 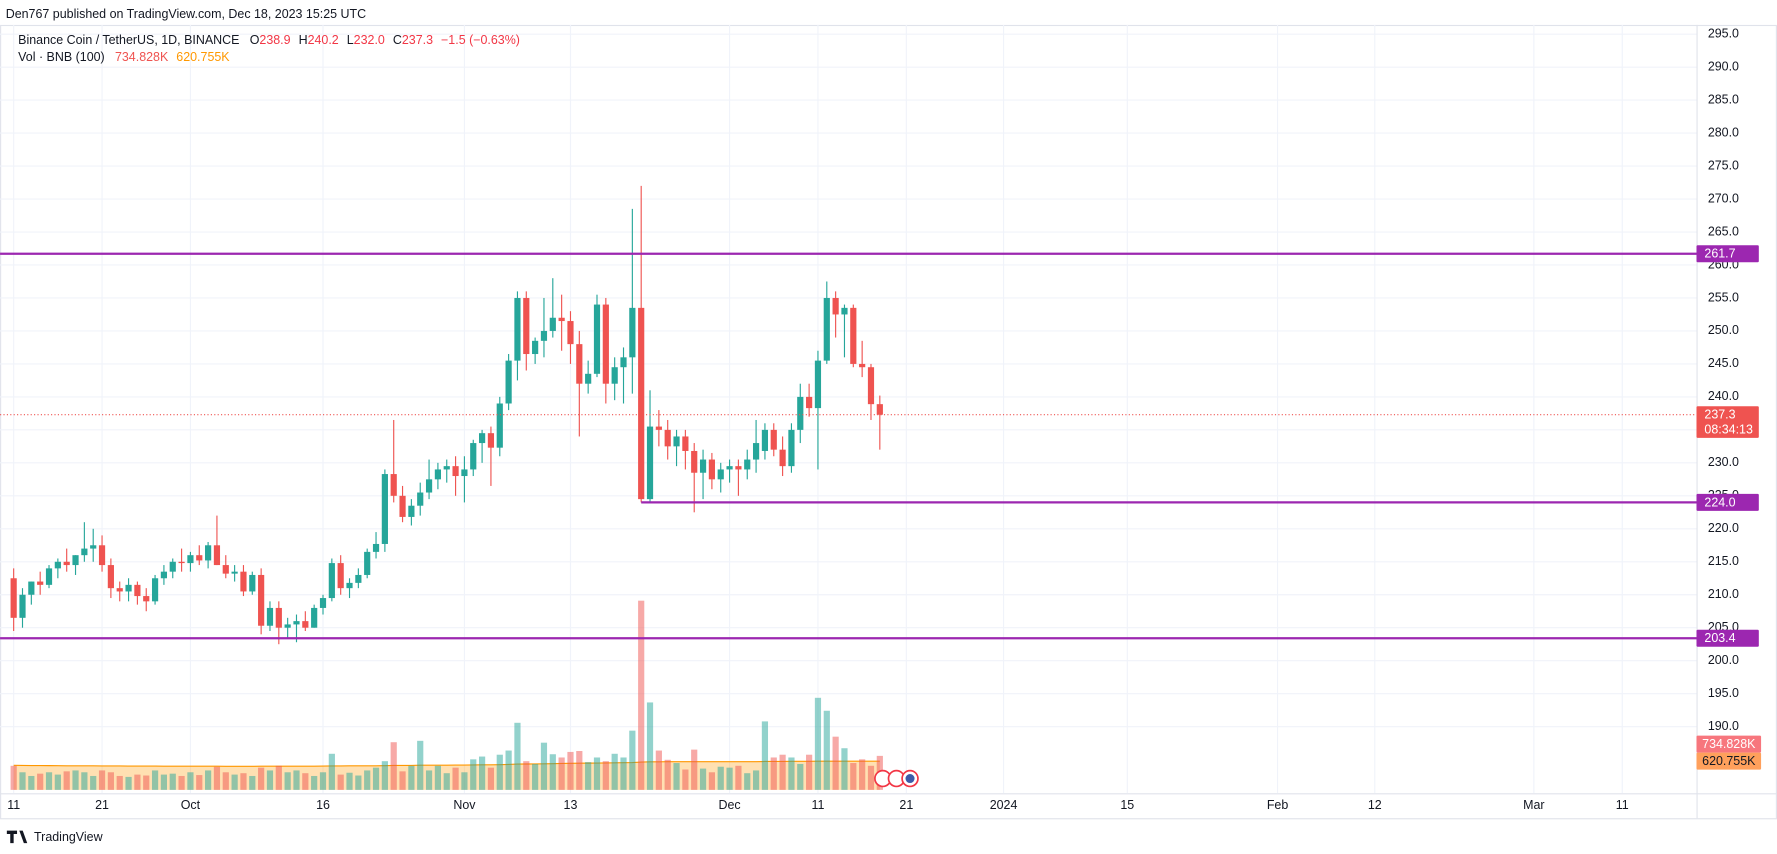 I want to click on legend-key: H, so click(x=303, y=40).